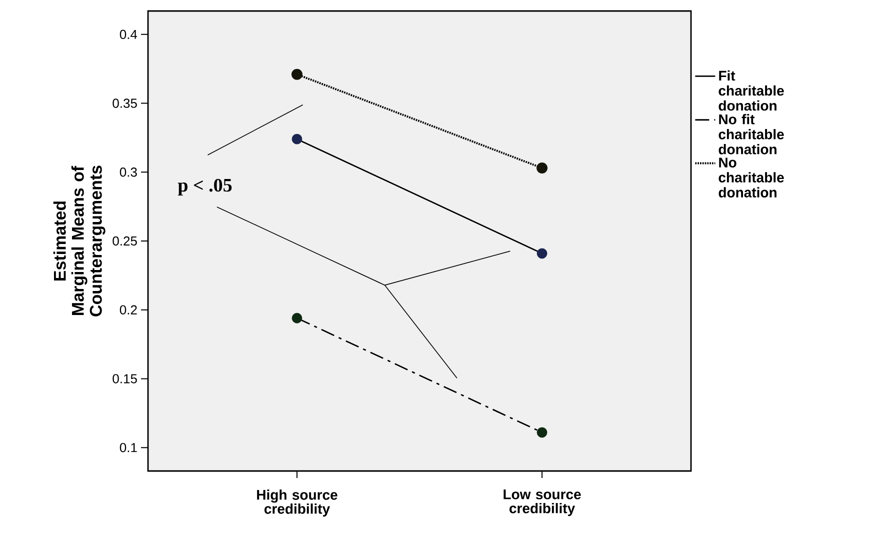 The image size is (875, 558). What do you see at coordinates (128, 172) in the screenshot?
I see `y-tick-label: 0.3` at bounding box center [128, 172].